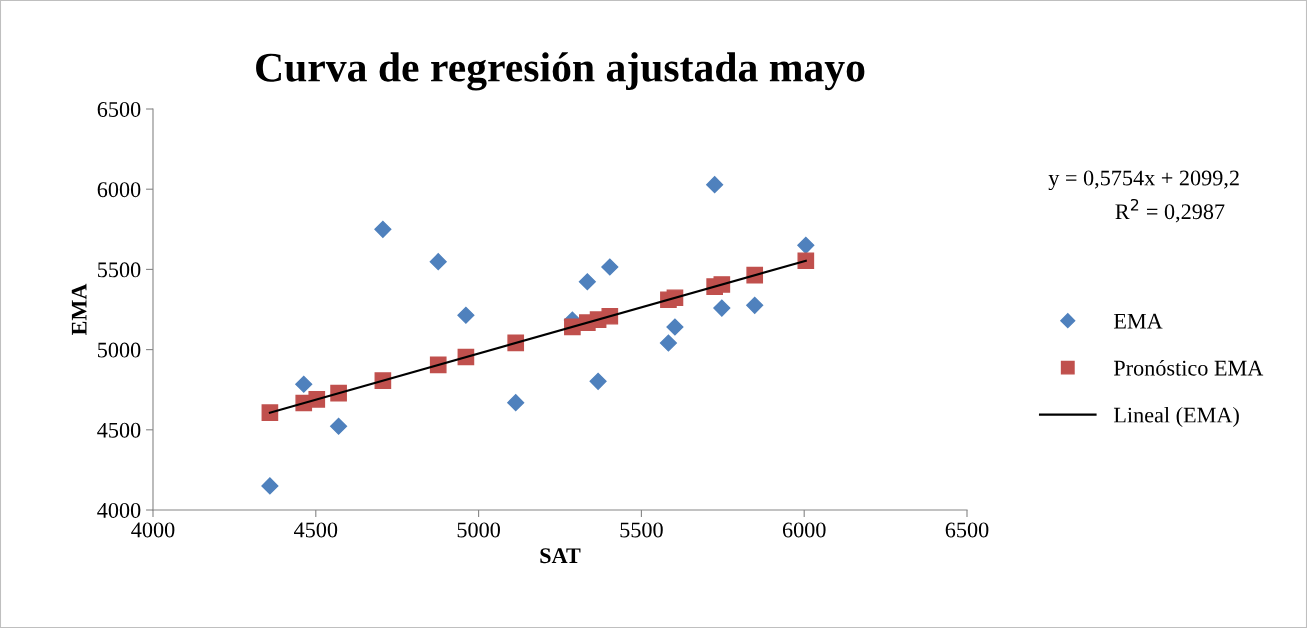  What do you see at coordinates (1143, 180) in the screenshot?
I see `text: y = 0,5754x + 2099,2` at bounding box center [1143, 180].